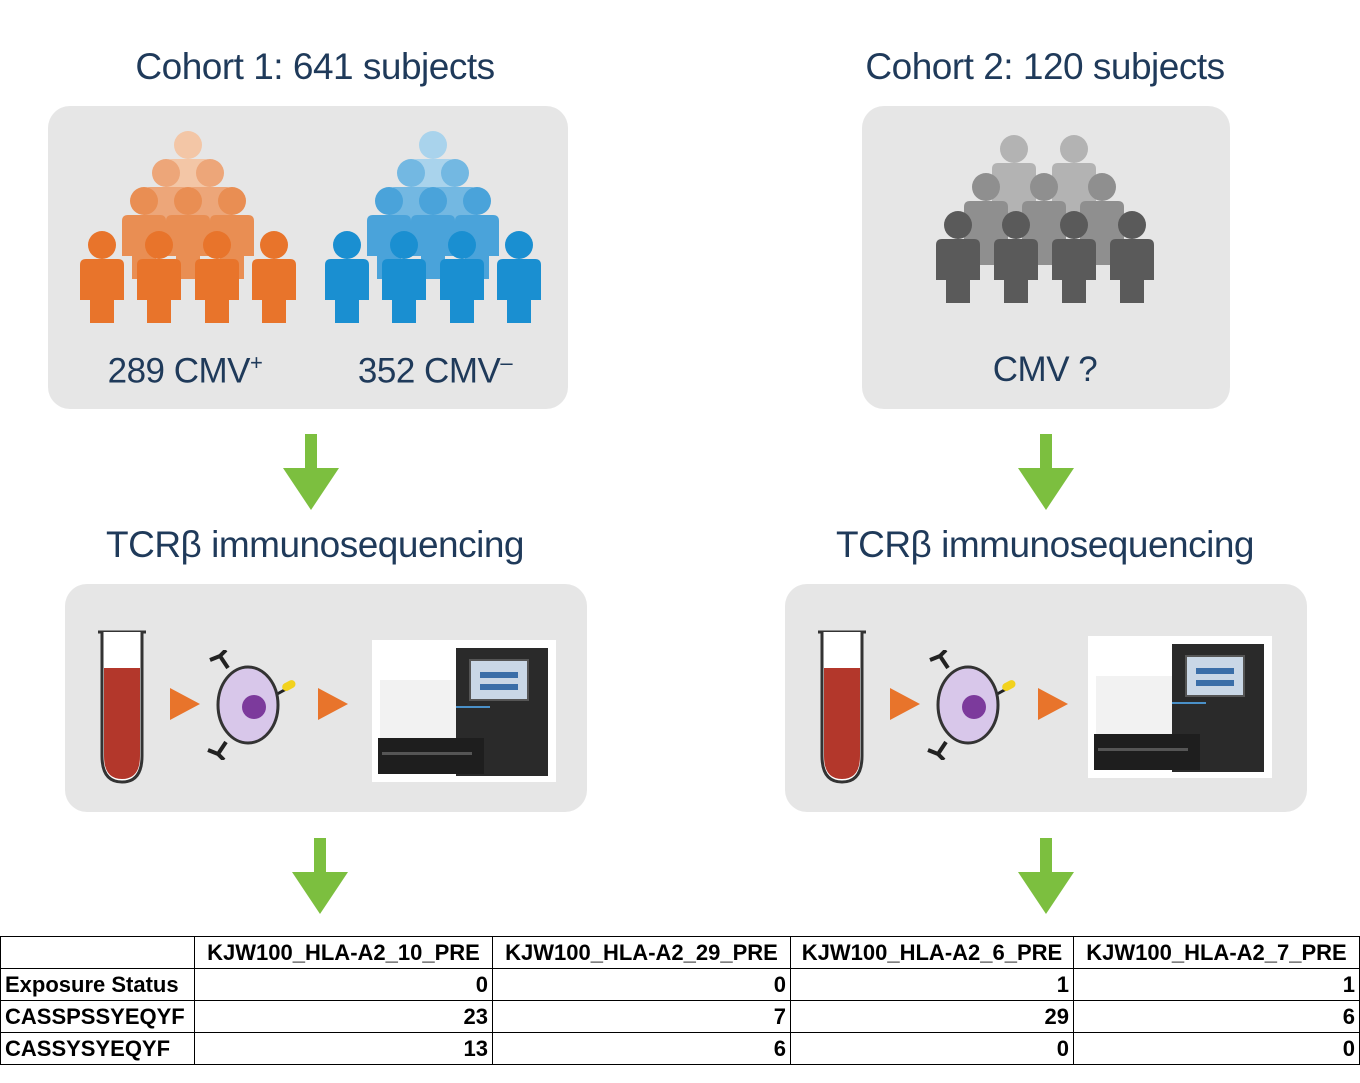 Image resolution: width=1360 pixels, height=1083 pixels. I want to click on table-row: Exposure Status 0 0 1 1, so click(680, 984).